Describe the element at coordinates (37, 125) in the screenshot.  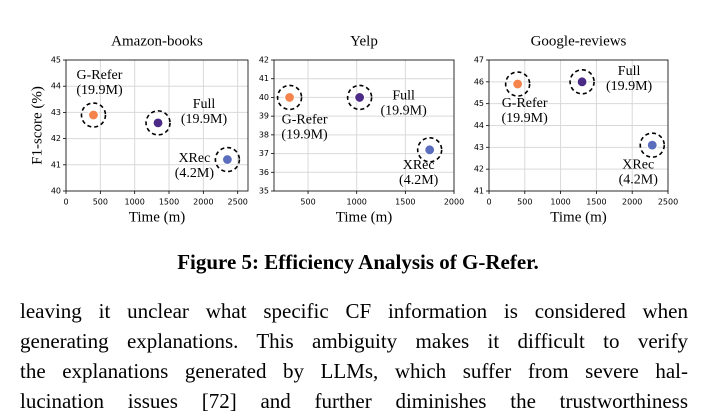
I see `y-axis-label: F1-score (%)` at that location.